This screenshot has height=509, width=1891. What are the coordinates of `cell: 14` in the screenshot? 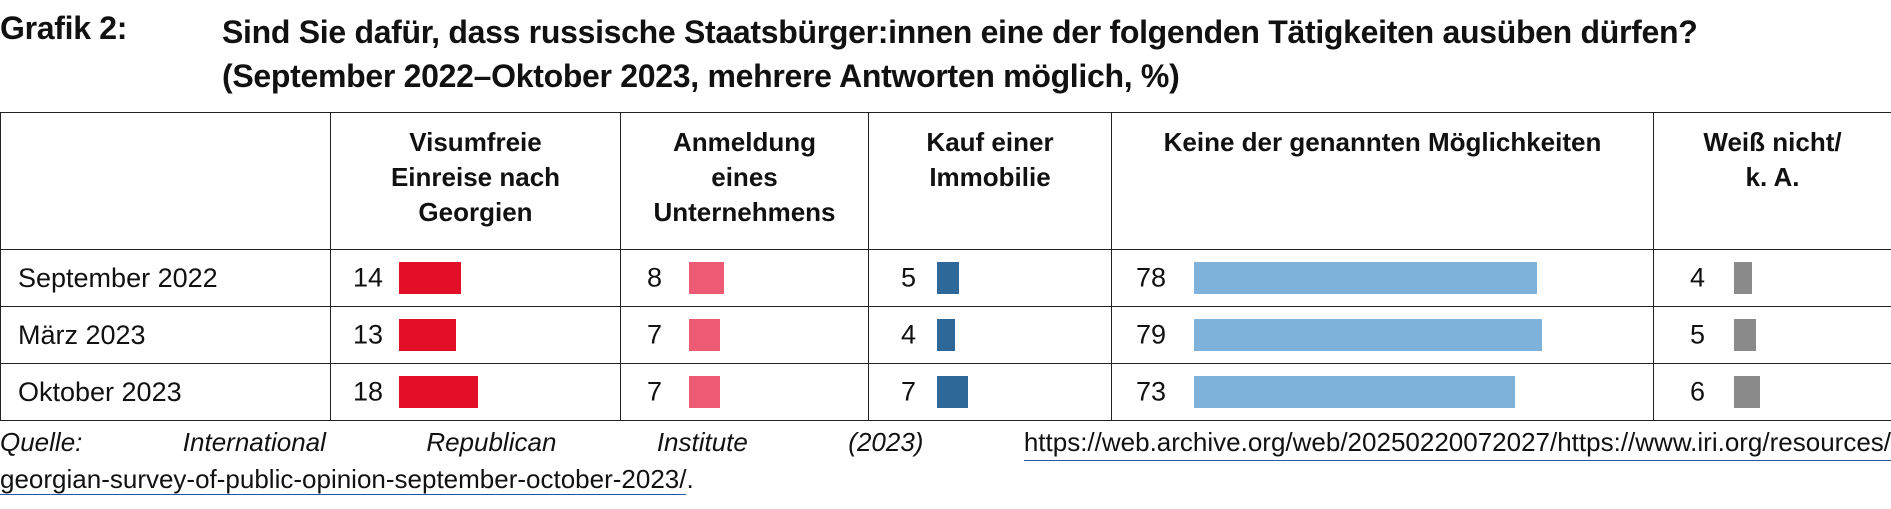 It's located at (475, 278).